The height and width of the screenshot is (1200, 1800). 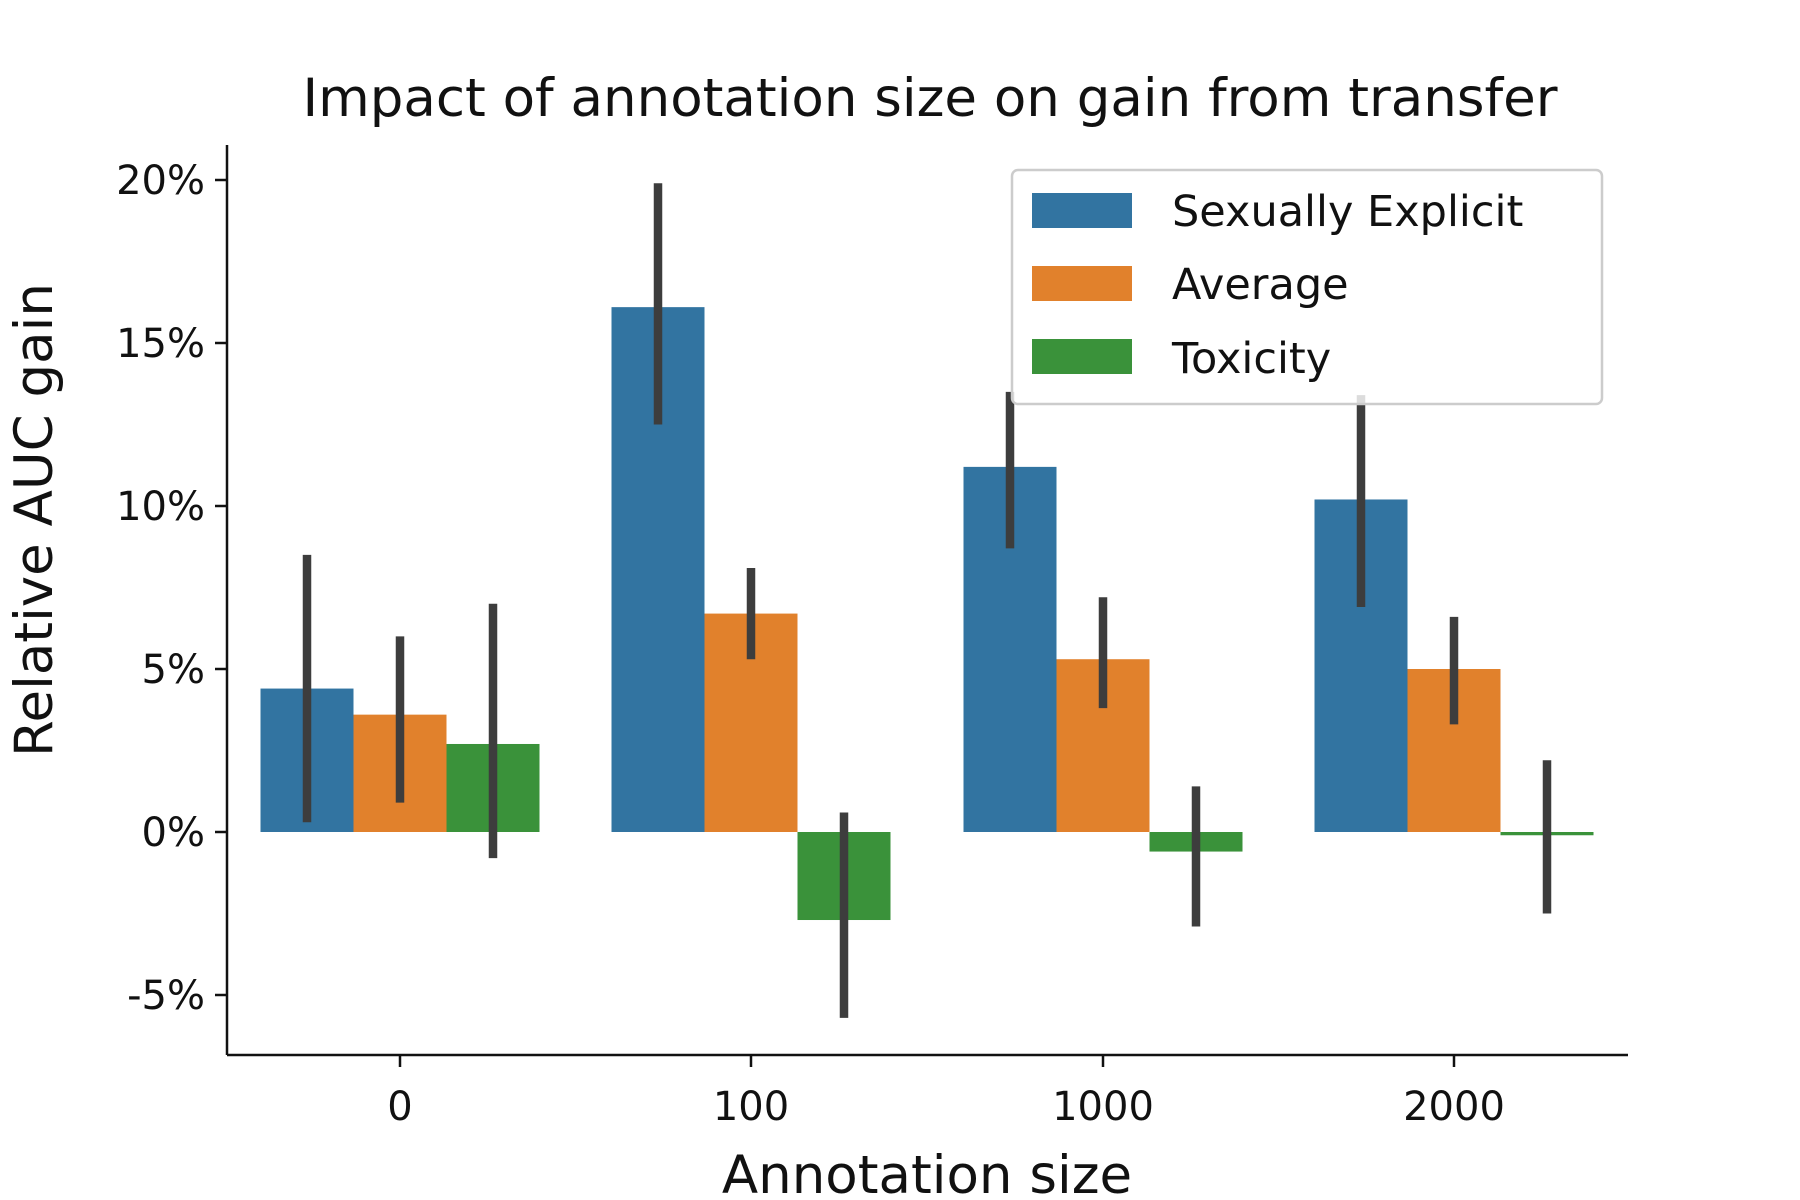 I want to click on y-tick-label: 20%, so click(x=160, y=181).